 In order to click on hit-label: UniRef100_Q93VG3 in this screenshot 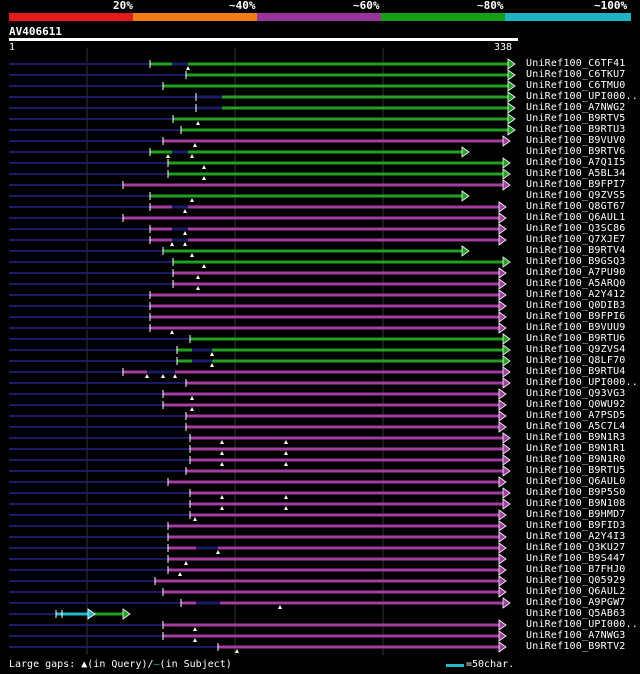, I will do `click(576, 393)`.